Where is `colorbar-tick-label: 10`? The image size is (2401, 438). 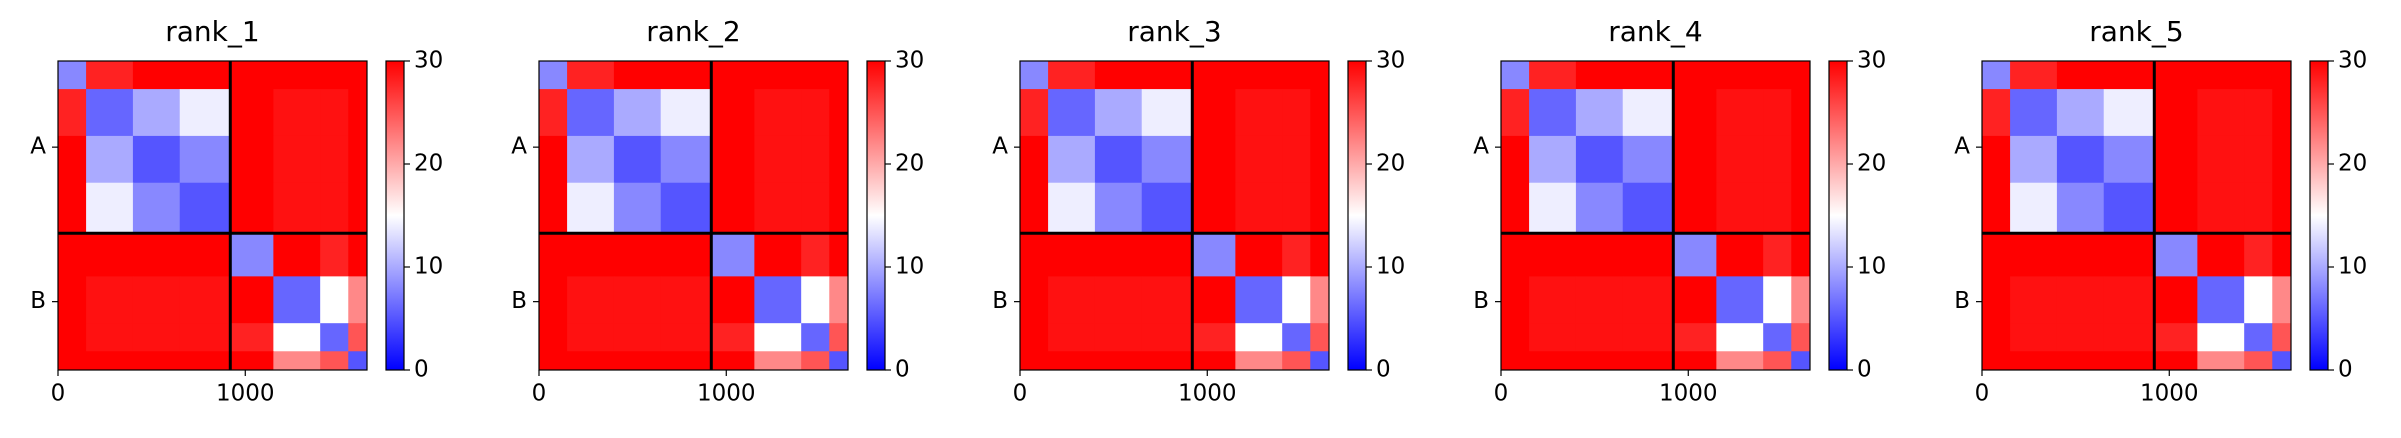
colorbar-tick-label: 10 is located at coordinates (1871, 267).